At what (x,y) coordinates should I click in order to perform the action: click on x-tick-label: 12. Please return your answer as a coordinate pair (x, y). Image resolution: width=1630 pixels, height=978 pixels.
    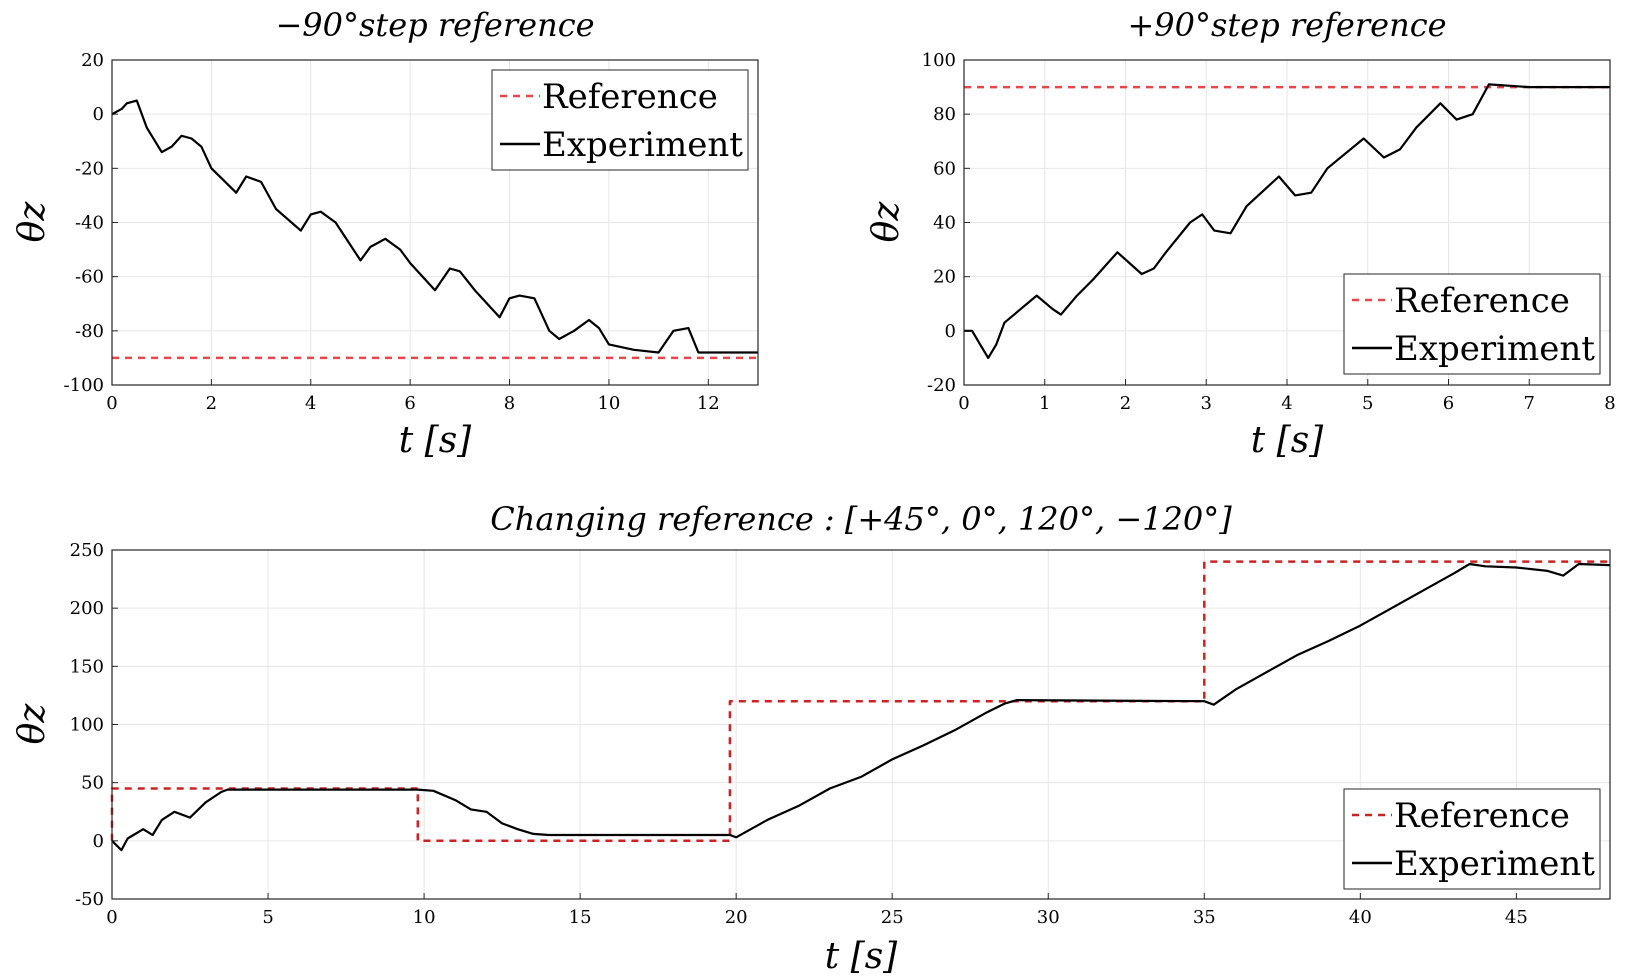
    Looking at the image, I should click on (708, 403).